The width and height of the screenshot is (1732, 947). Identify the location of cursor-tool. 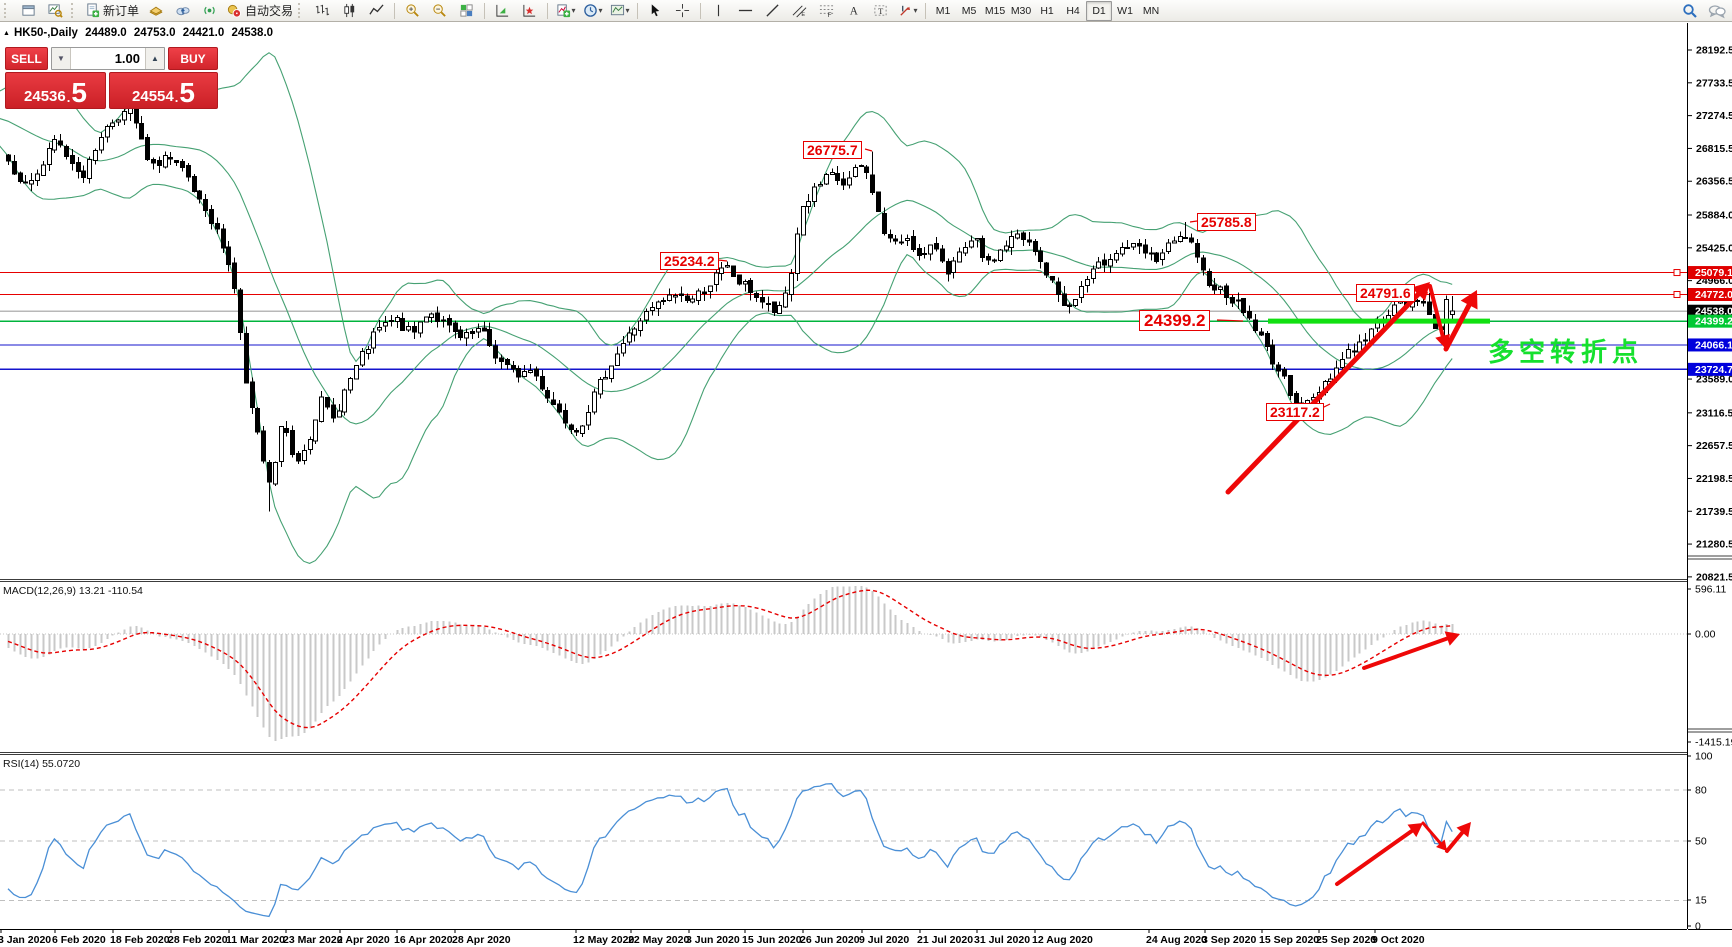
(655, 11).